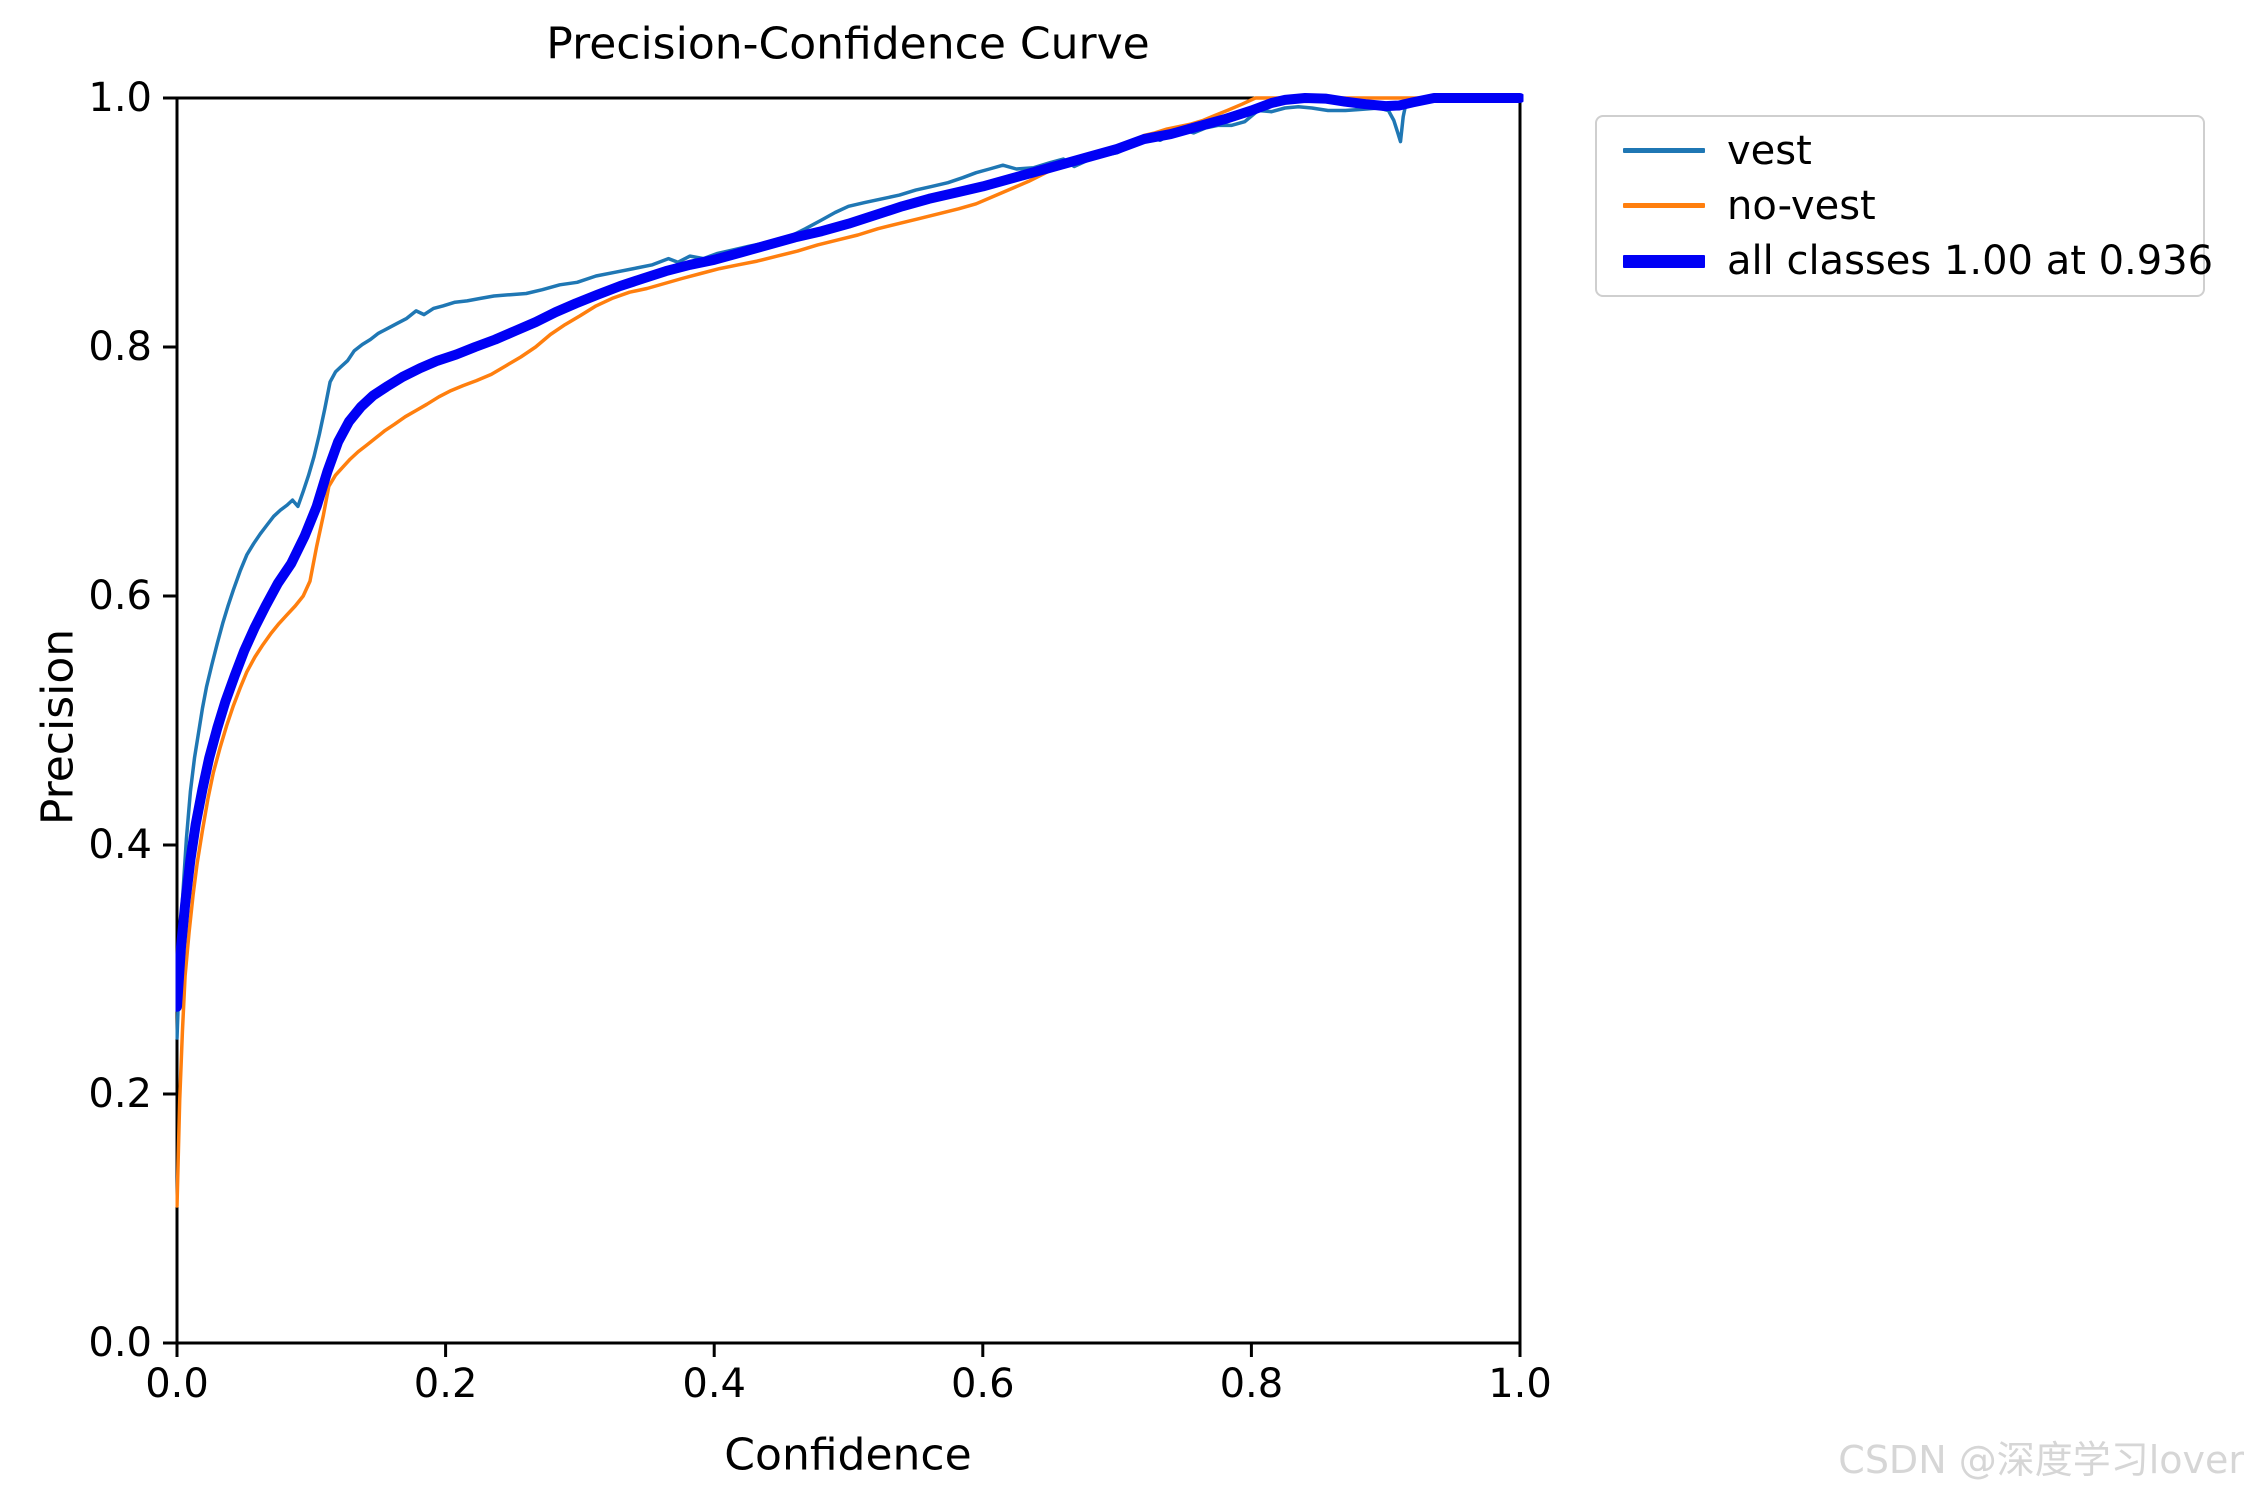  What do you see at coordinates (848, 44) in the screenshot?
I see `chart-title: Precision-Confidence Curve` at bounding box center [848, 44].